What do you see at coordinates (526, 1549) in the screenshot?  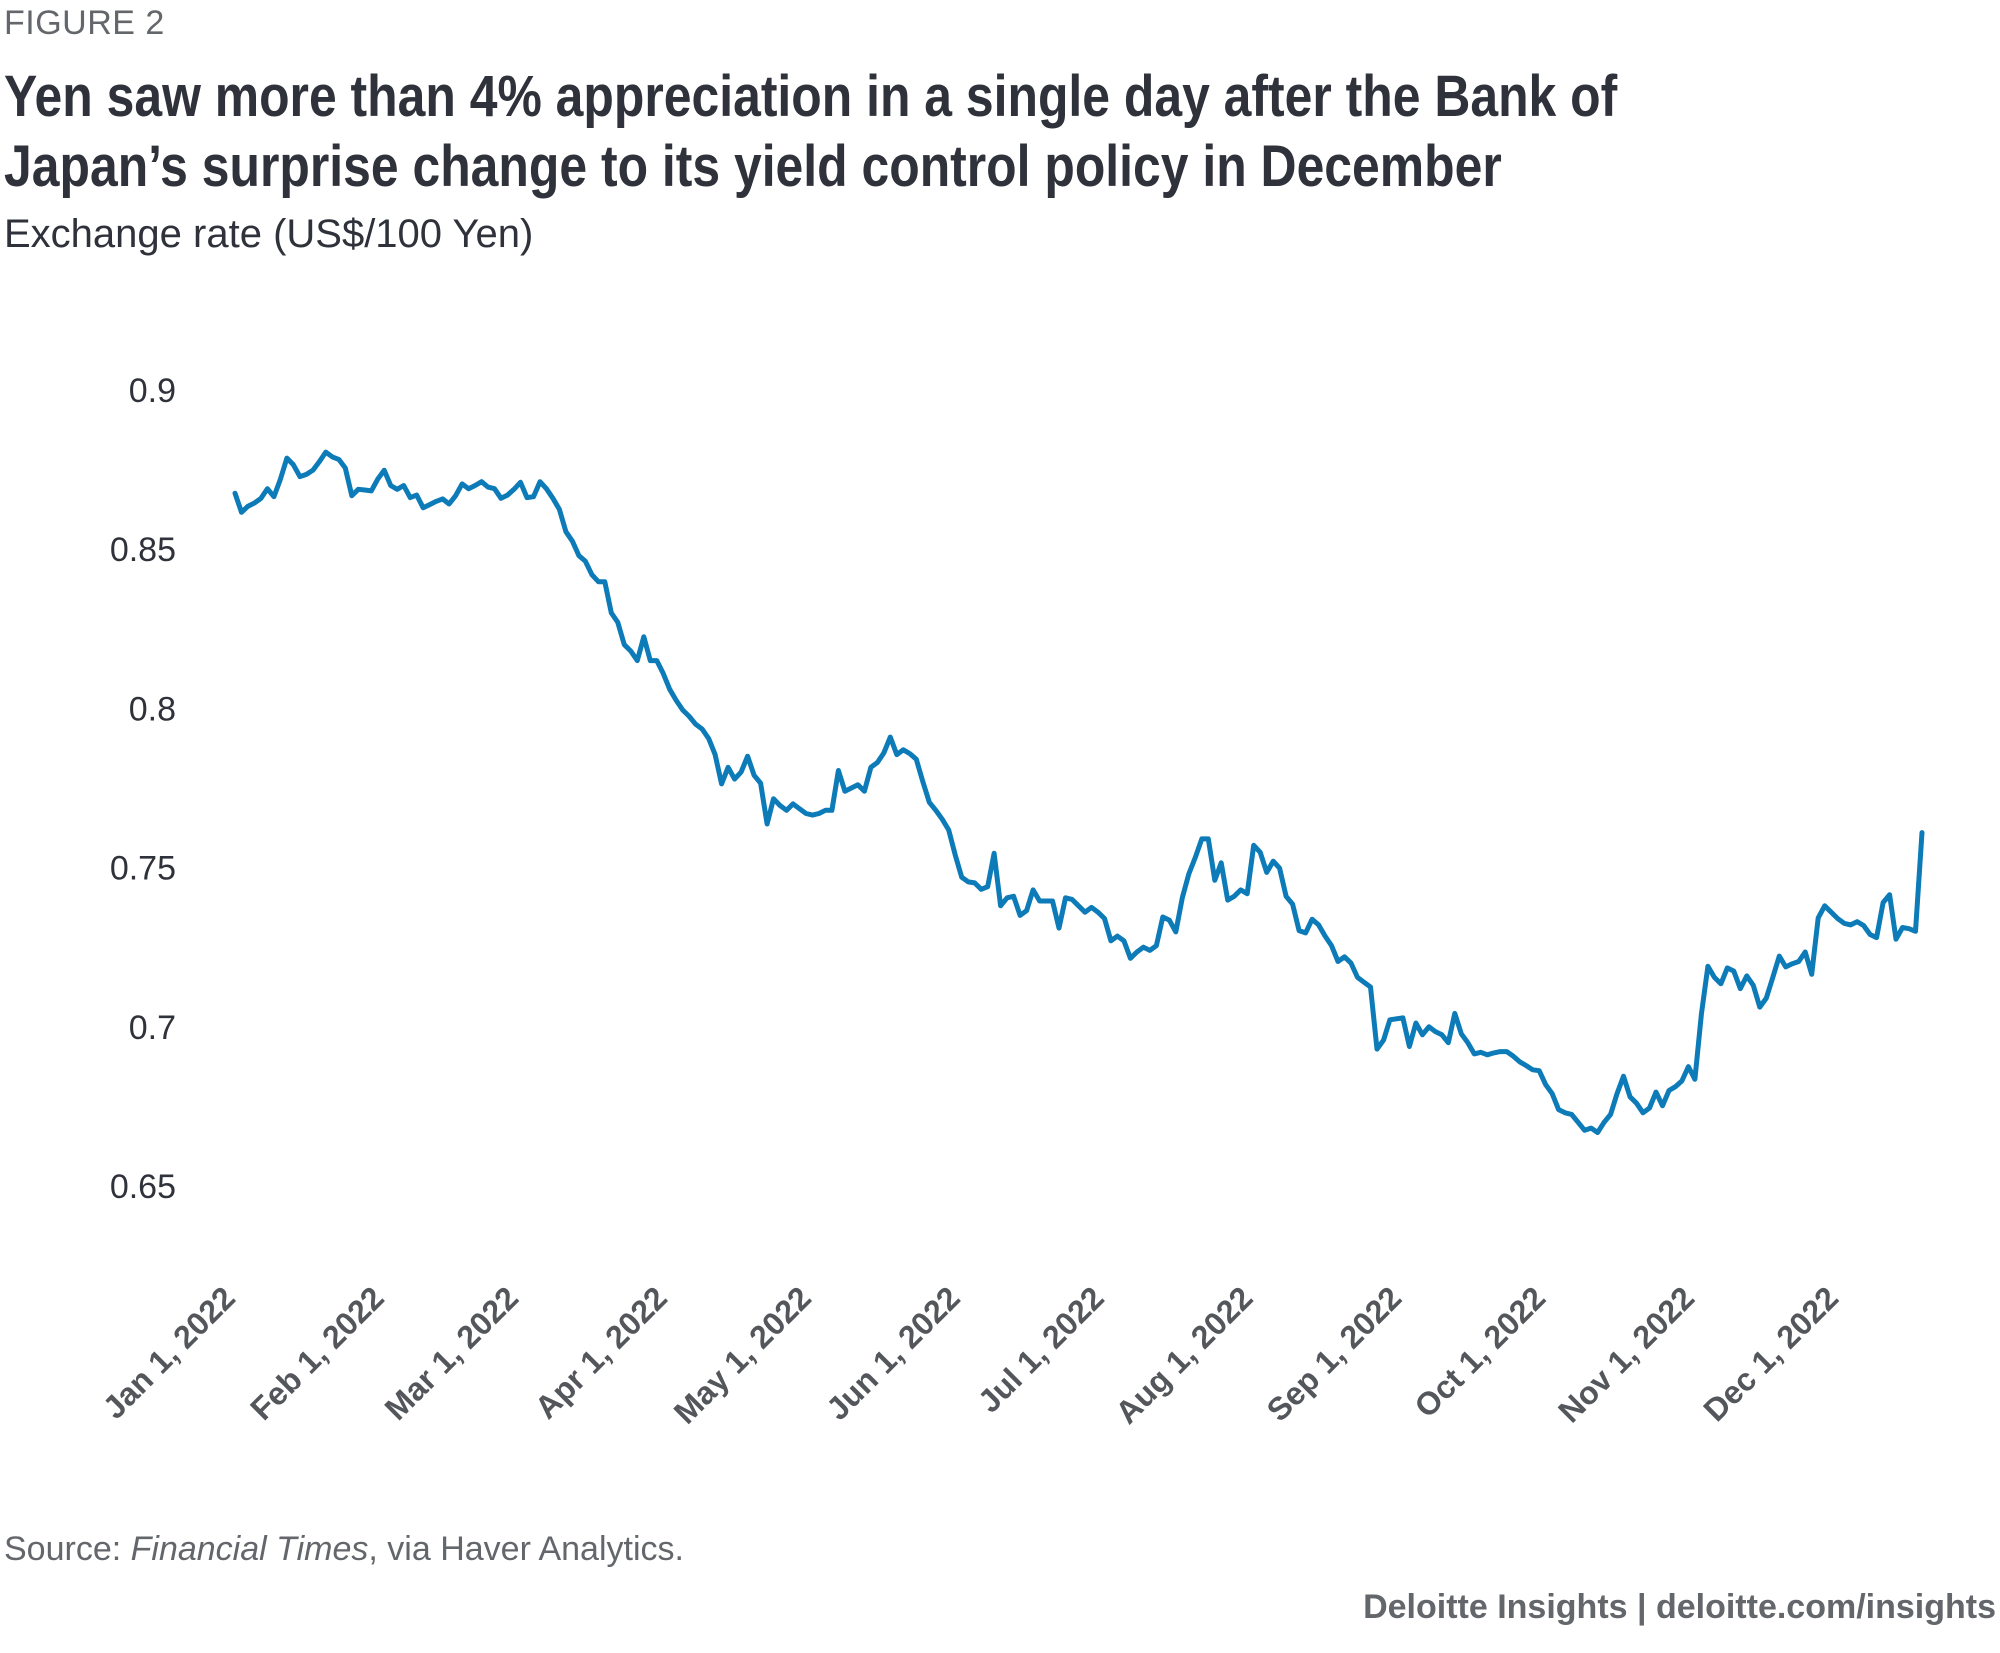 I see `source-suffix: , via Haver Analytics.` at bounding box center [526, 1549].